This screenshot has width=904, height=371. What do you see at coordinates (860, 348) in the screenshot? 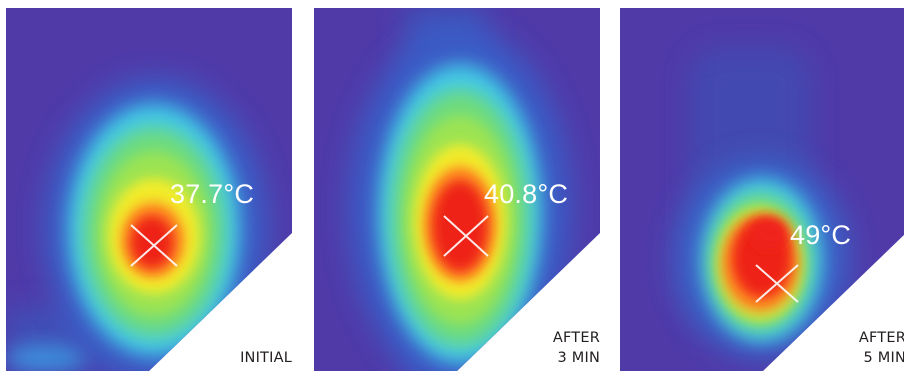
I see `time-caption: AFTER 5 MIN` at bounding box center [860, 348].